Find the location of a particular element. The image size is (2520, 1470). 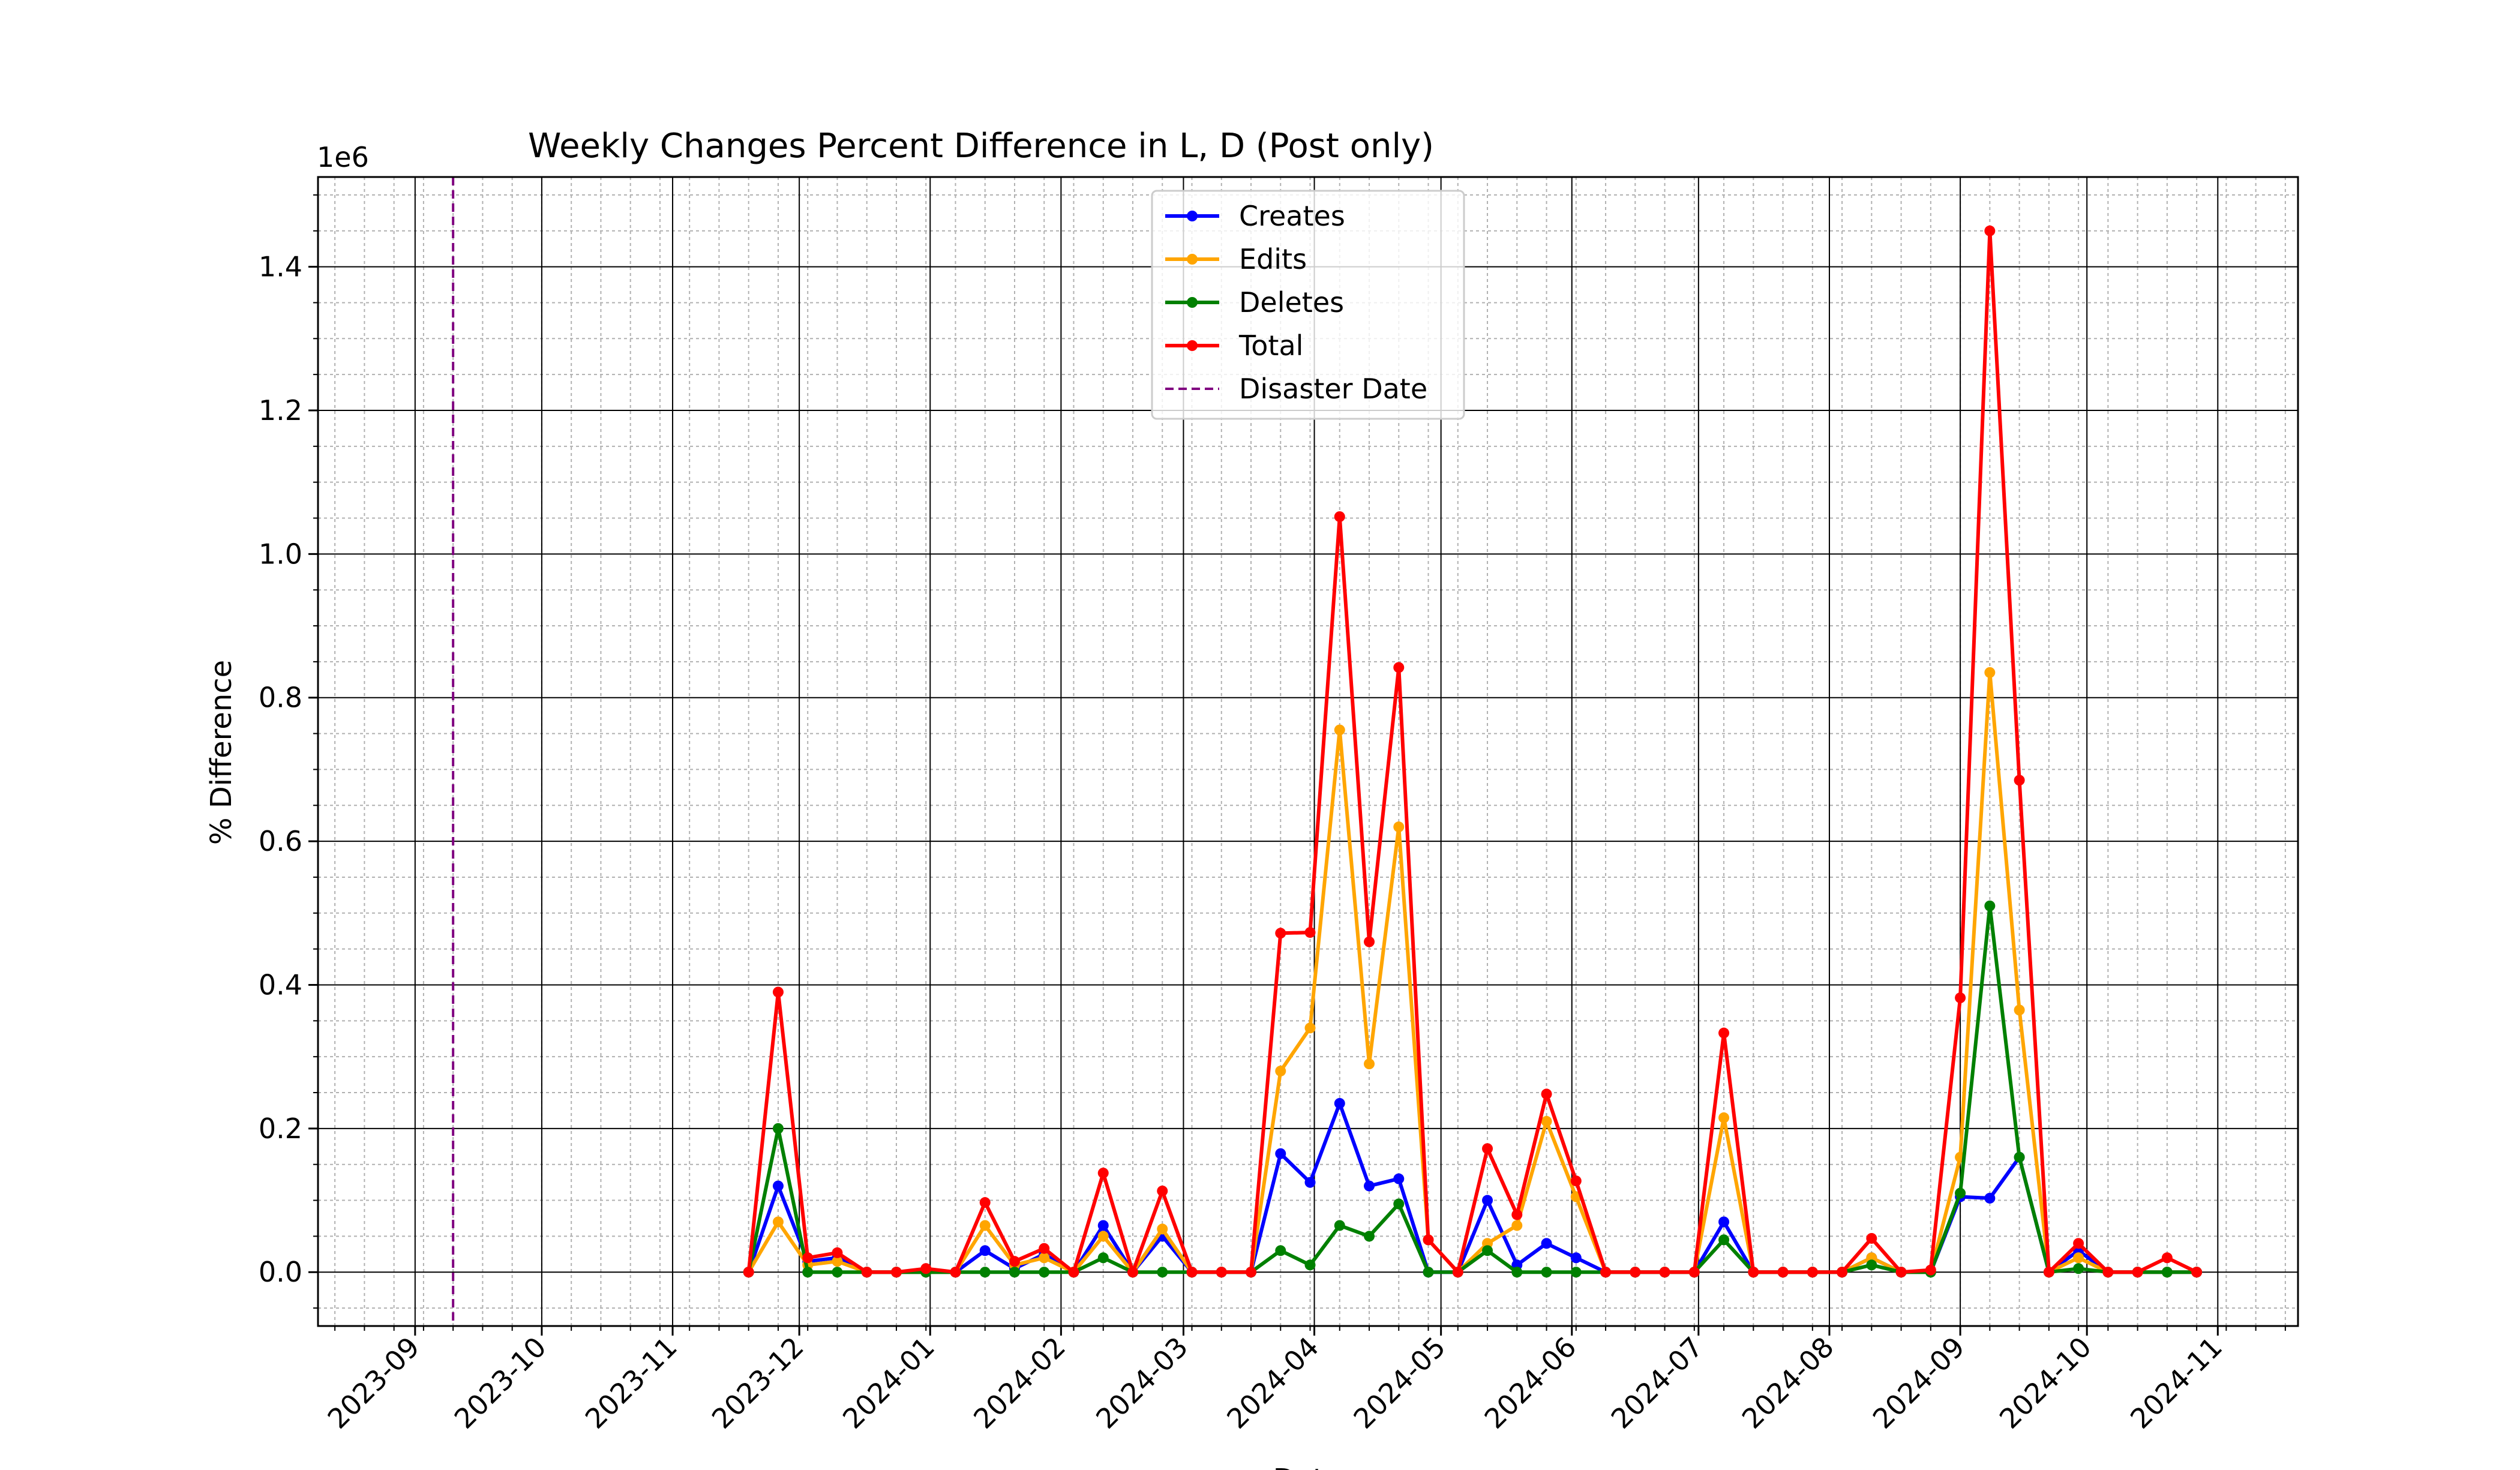

legend-label-disaster-date: Disaster Date is located at coordinates (1333, 389).